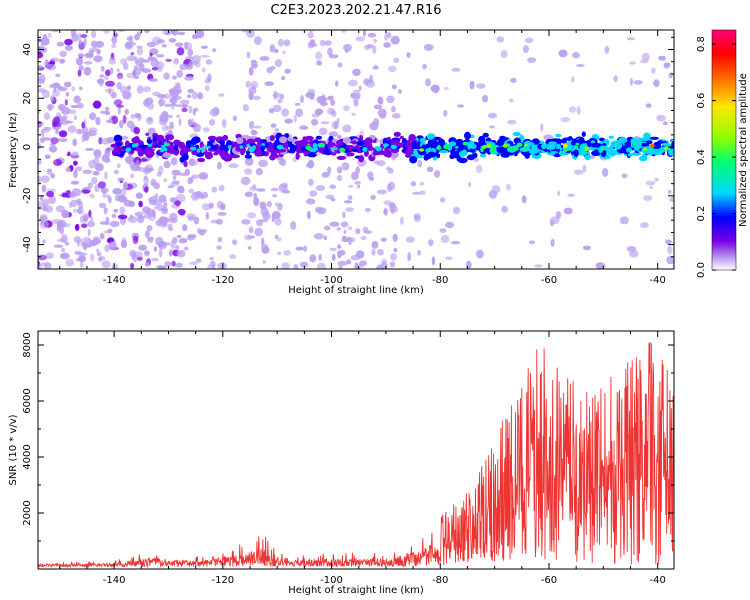  Describe the element at coordinates (27, 147) in the screenshot. I see `y-tick-label: 0` at that location.